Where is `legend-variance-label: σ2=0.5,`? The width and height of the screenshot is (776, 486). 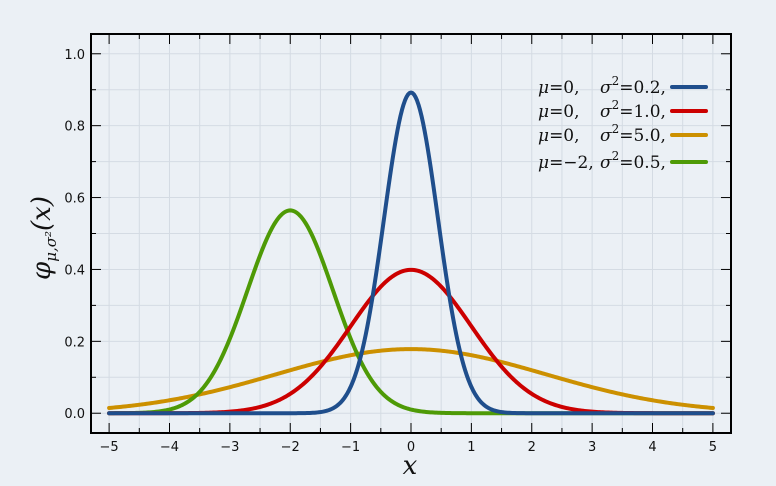 legend-variance-label: σ2=0.5, is located at coordinates (633, 161).